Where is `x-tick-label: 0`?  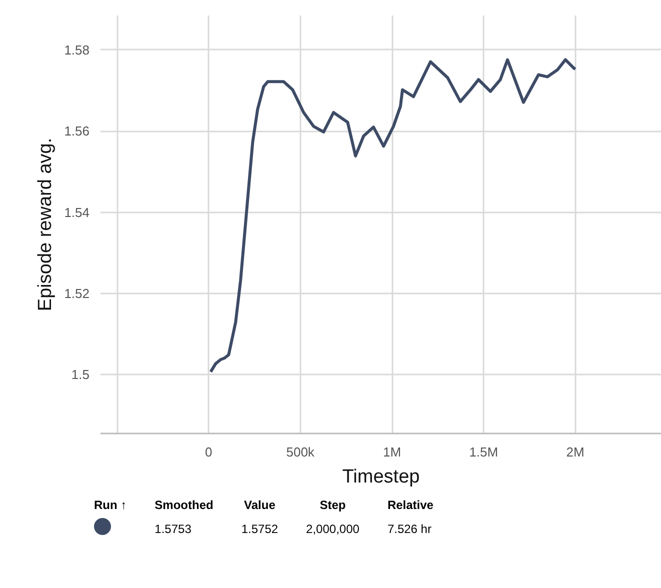
x-tick-label: 0 is located at coordinates (208, 452).